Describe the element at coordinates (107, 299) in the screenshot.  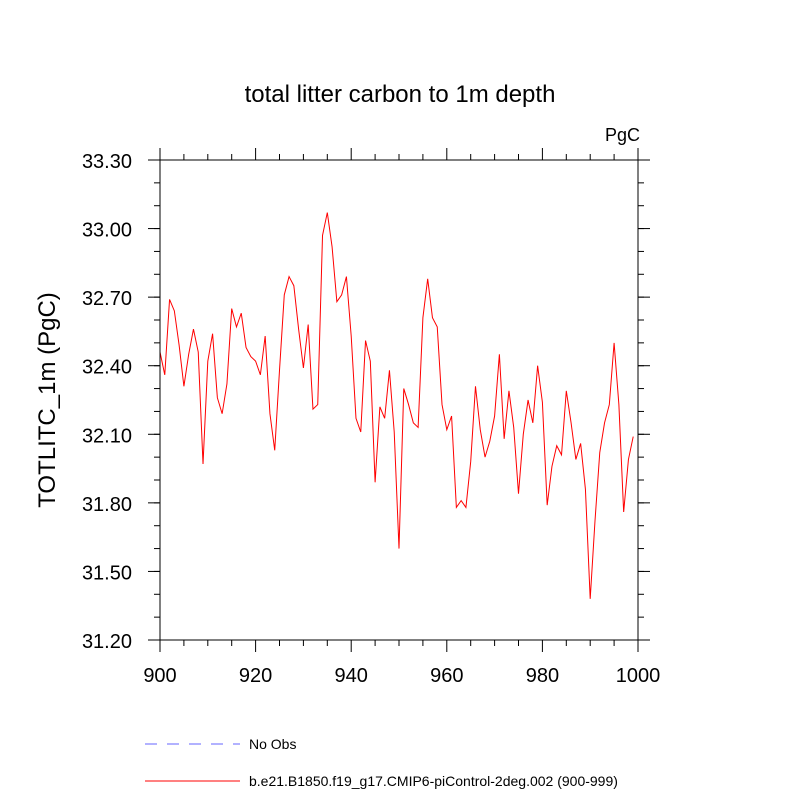
I see `y-tick-label: 32.70` at that location.